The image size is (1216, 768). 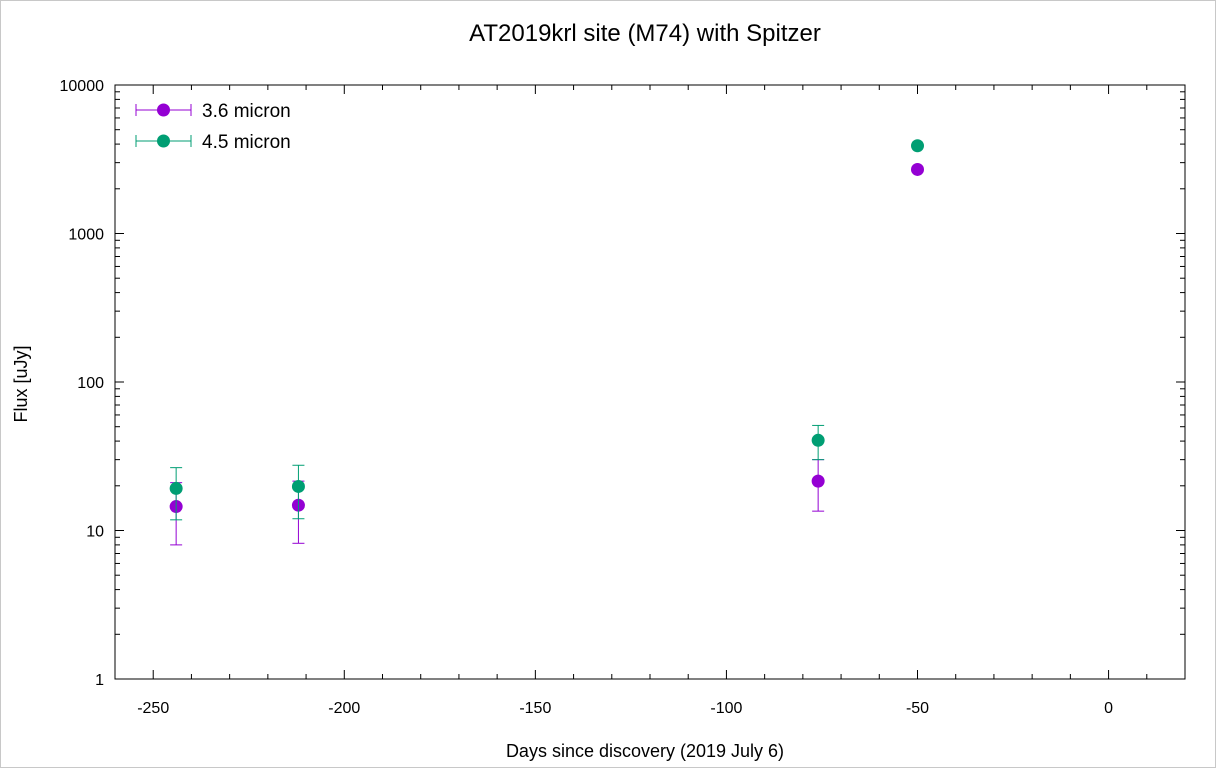 I want to click on legend-item-1: 3.6 micron, so click(x=213, y=111).